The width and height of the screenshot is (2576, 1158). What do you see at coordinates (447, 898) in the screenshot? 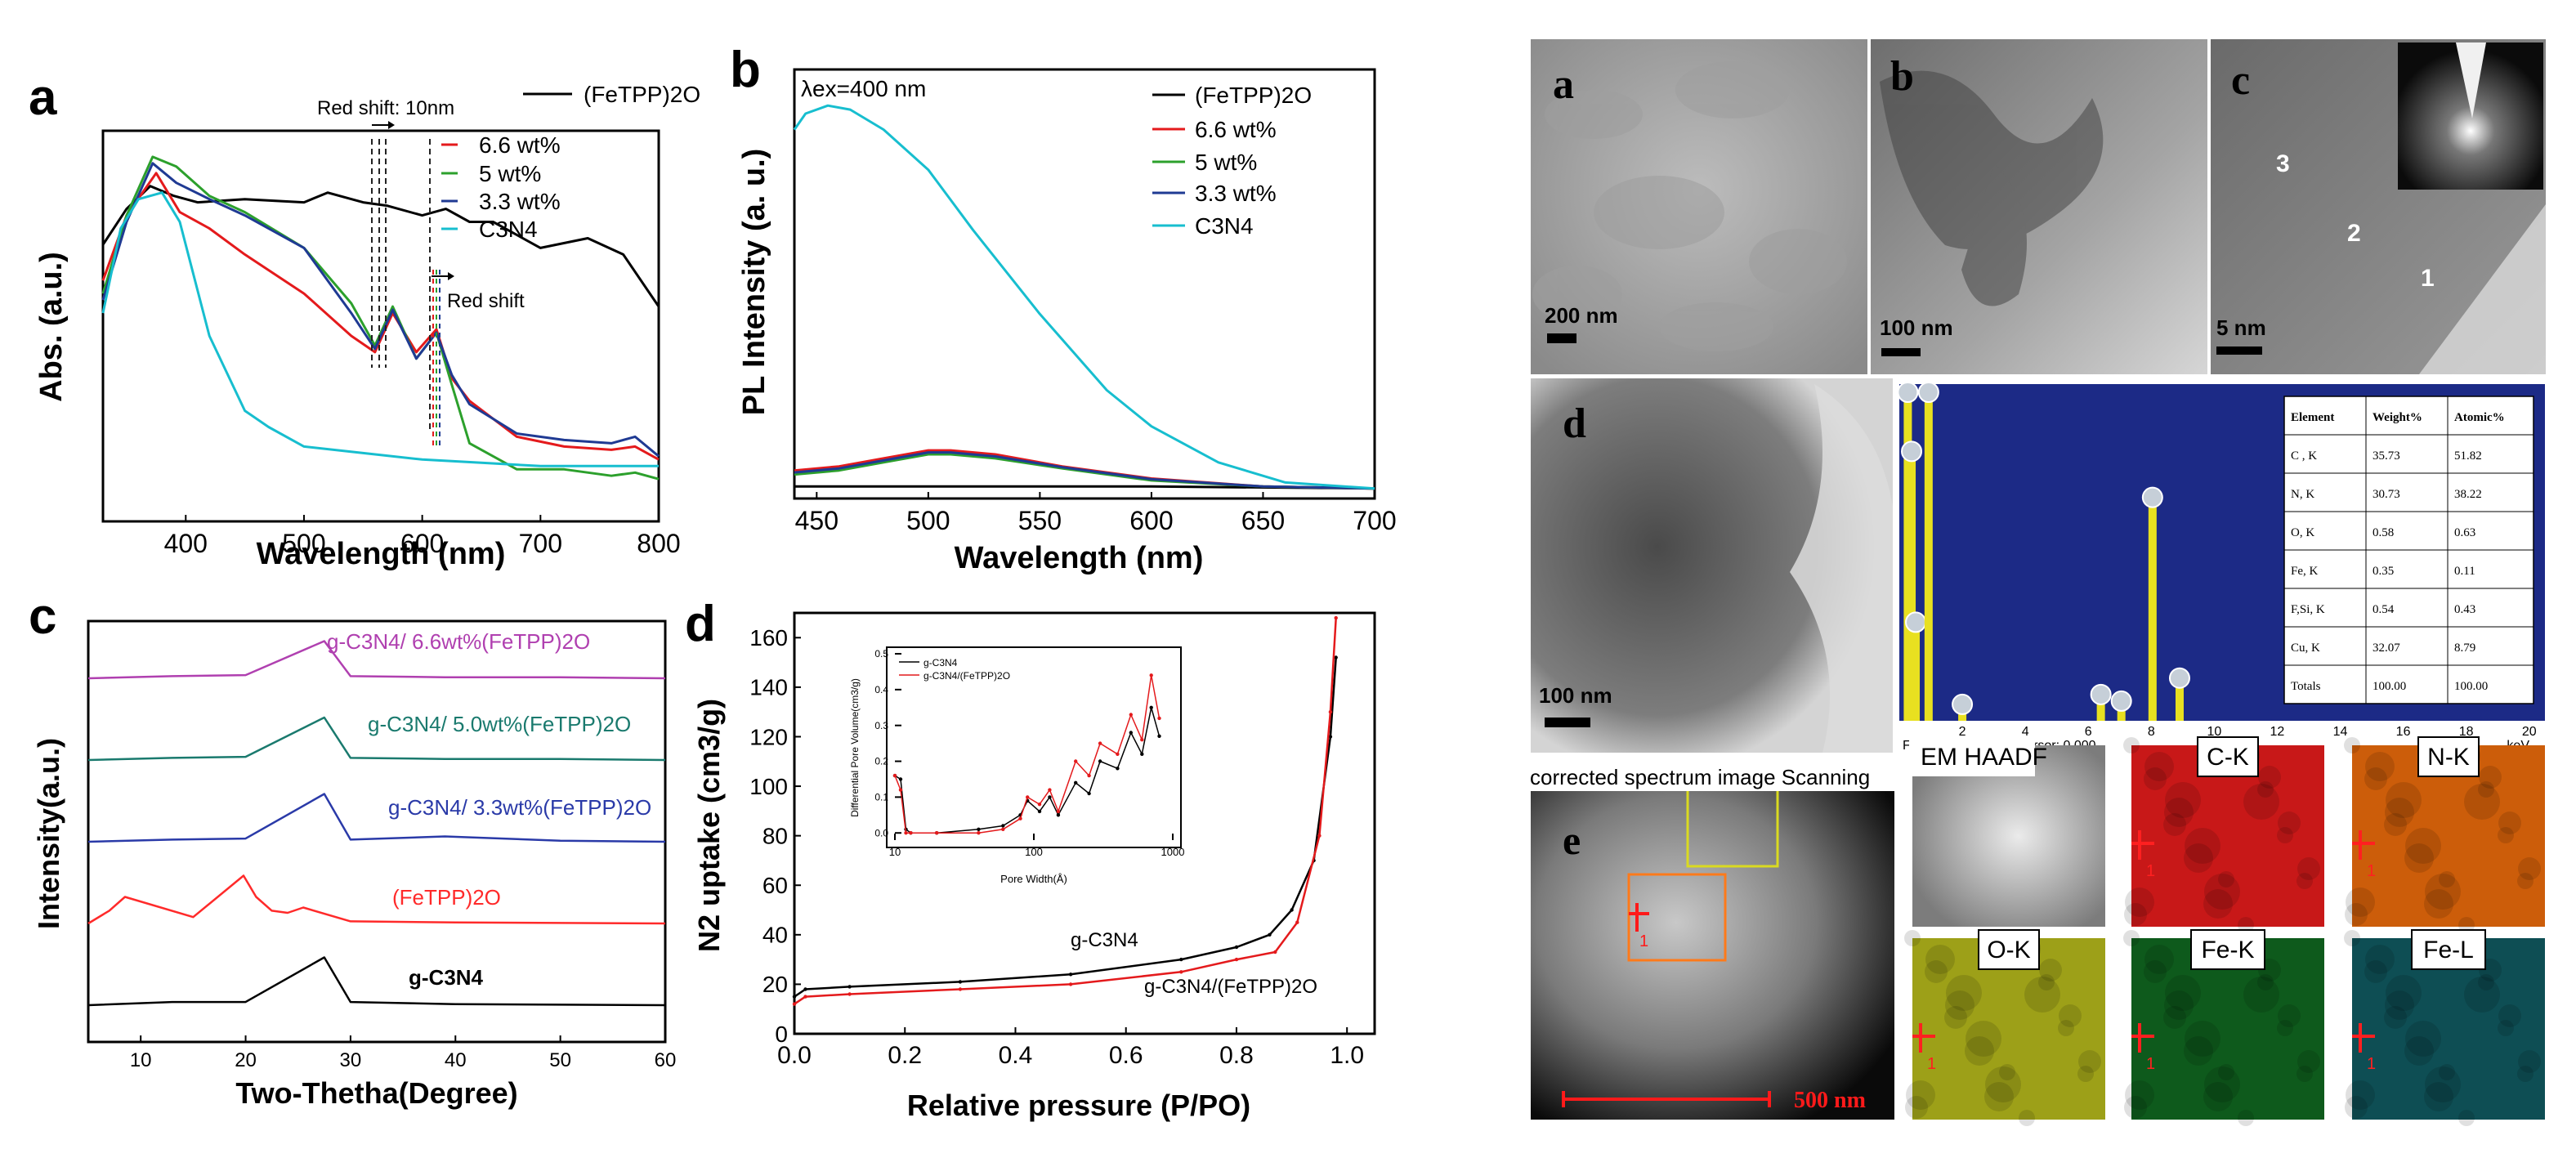
I see `panel-c-label-3: (FeTPP)2O` at bounding box center [447, 898].